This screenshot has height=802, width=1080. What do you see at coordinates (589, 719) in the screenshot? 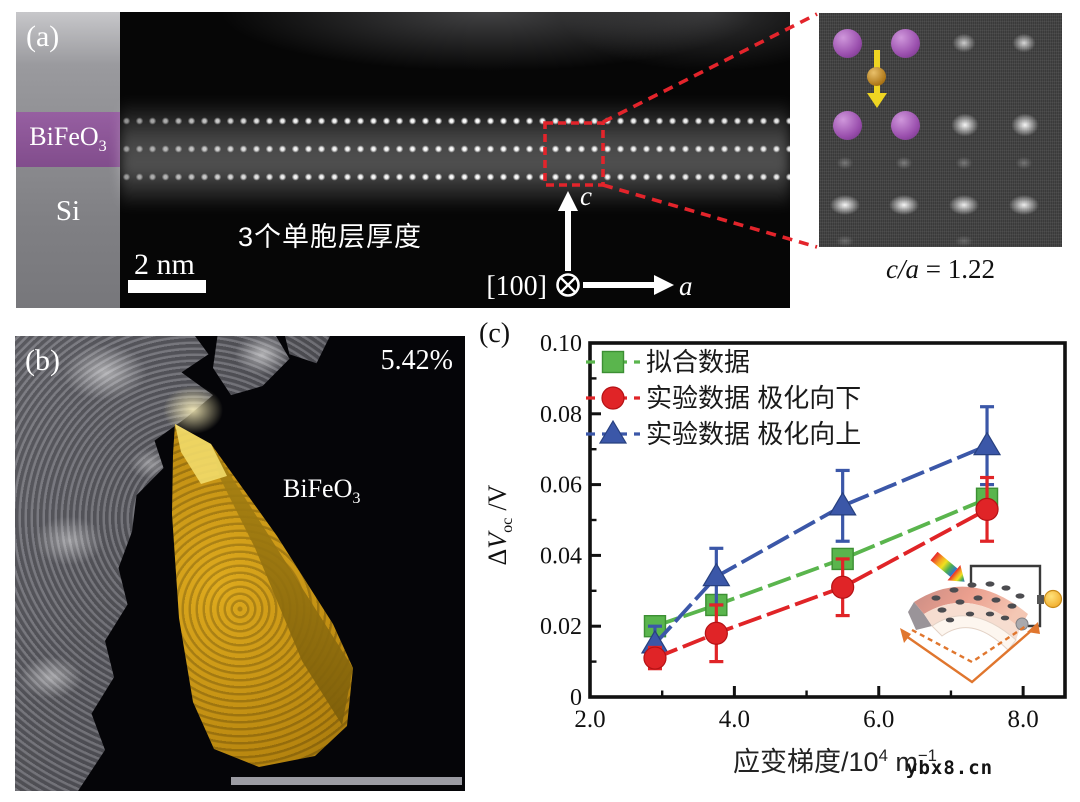
I see `x-tick-label: 2.0` at bounding box center [589, 719].